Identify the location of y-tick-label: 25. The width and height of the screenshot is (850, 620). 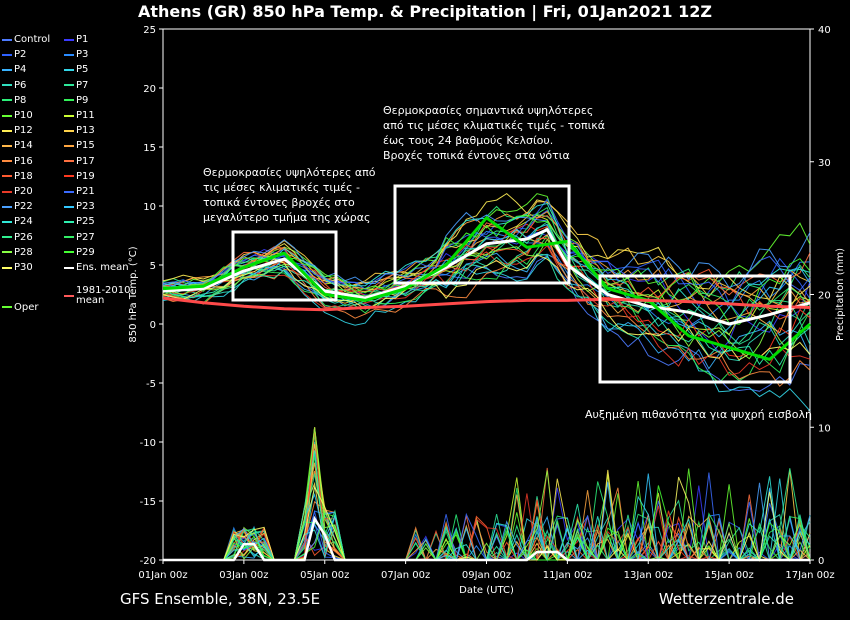
(149, 30).